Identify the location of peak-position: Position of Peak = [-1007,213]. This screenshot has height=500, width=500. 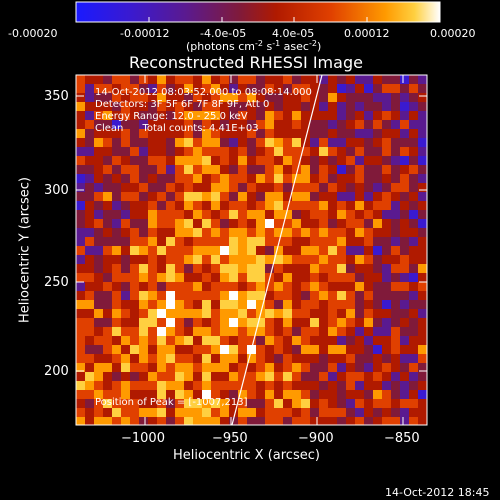
(171, 402).